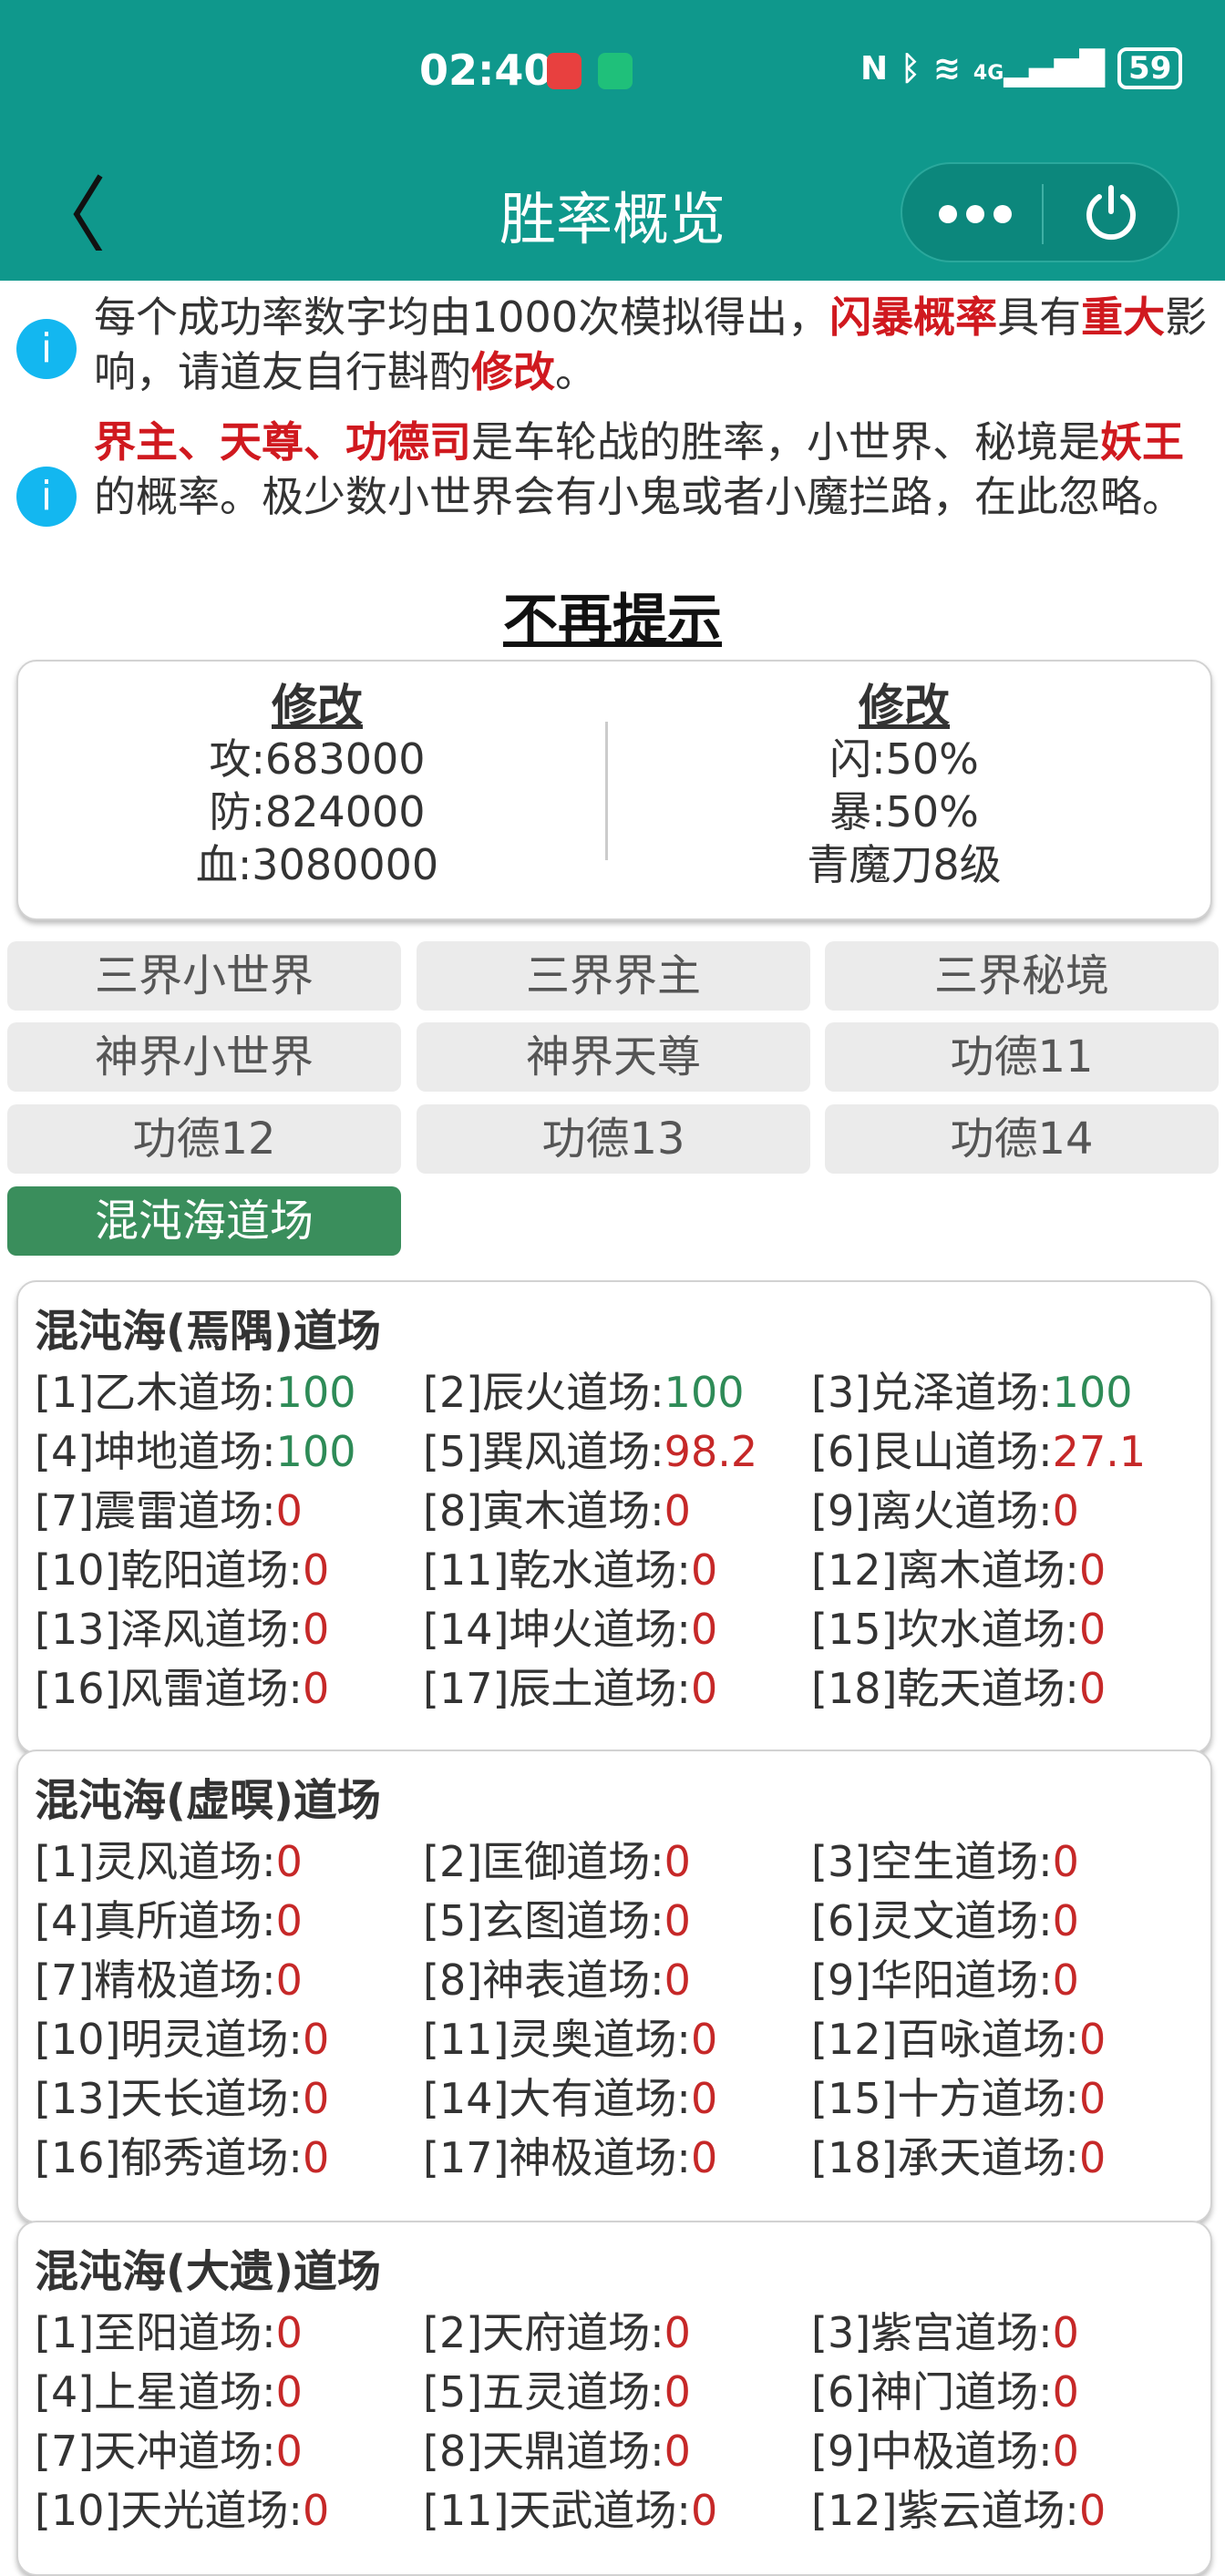 This screenshot has height=2576, width=1225. What do you see at coordinates (612, 621) in the screenshot?
I see `dismiss-tips-link: 不再提示` at bounding box center [612, 621].